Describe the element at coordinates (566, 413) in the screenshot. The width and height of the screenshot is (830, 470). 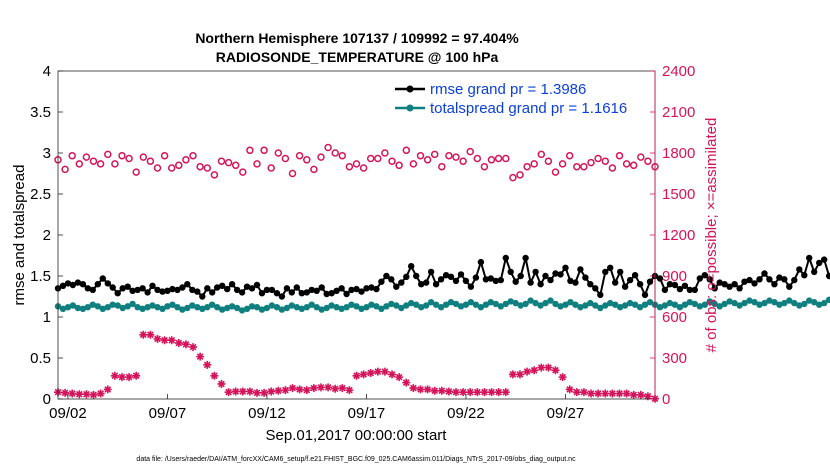
I see `x-tick-label: 09/27` at that location.